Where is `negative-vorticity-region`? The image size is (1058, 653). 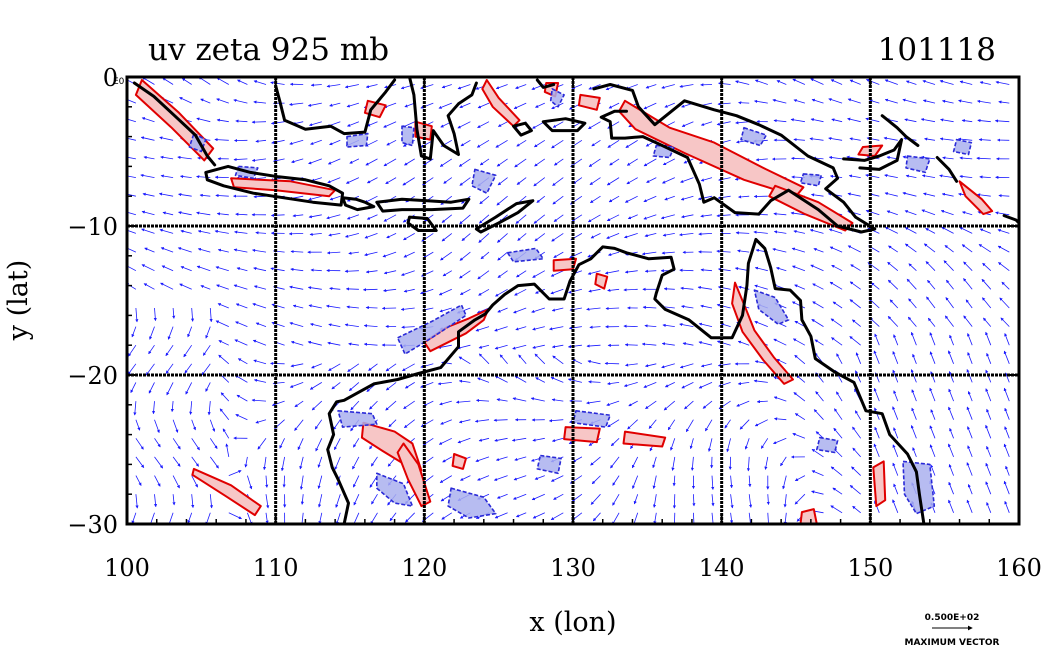
negative-vorticity-region is located at coordinates (431, 329).